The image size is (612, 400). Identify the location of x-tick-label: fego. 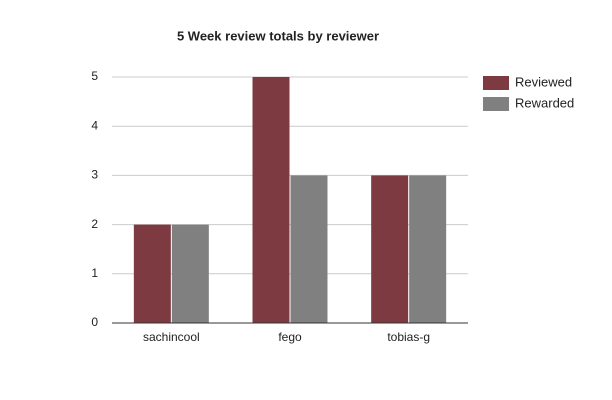
(290, 337).